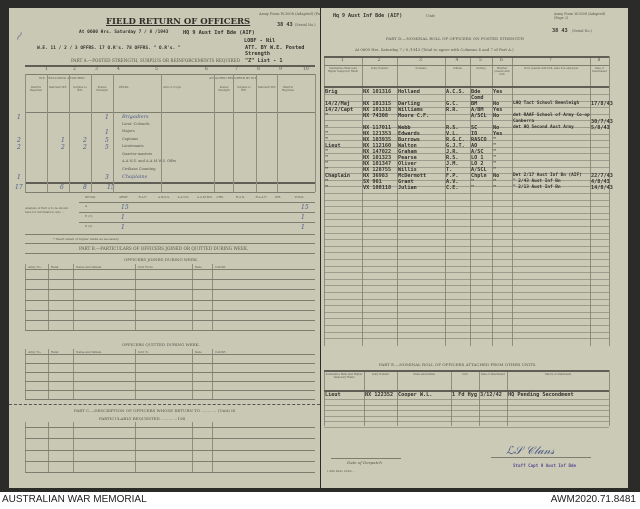  I want to click on subheader: Arm or Corps, so click(172, 87).